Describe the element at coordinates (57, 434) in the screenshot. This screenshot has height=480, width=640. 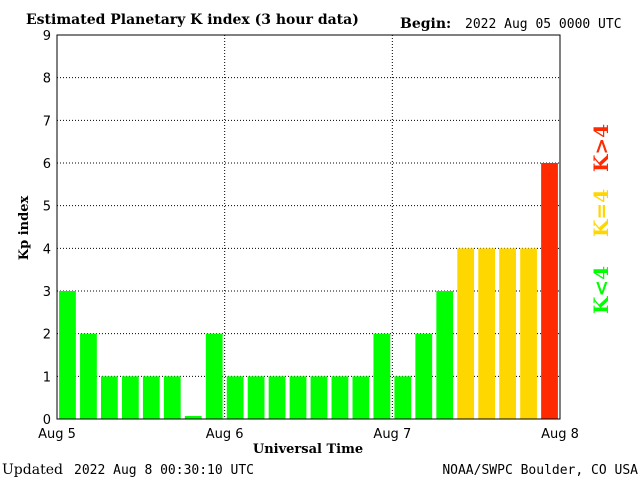
I see `x-tick-label: Aug 5` at that location.